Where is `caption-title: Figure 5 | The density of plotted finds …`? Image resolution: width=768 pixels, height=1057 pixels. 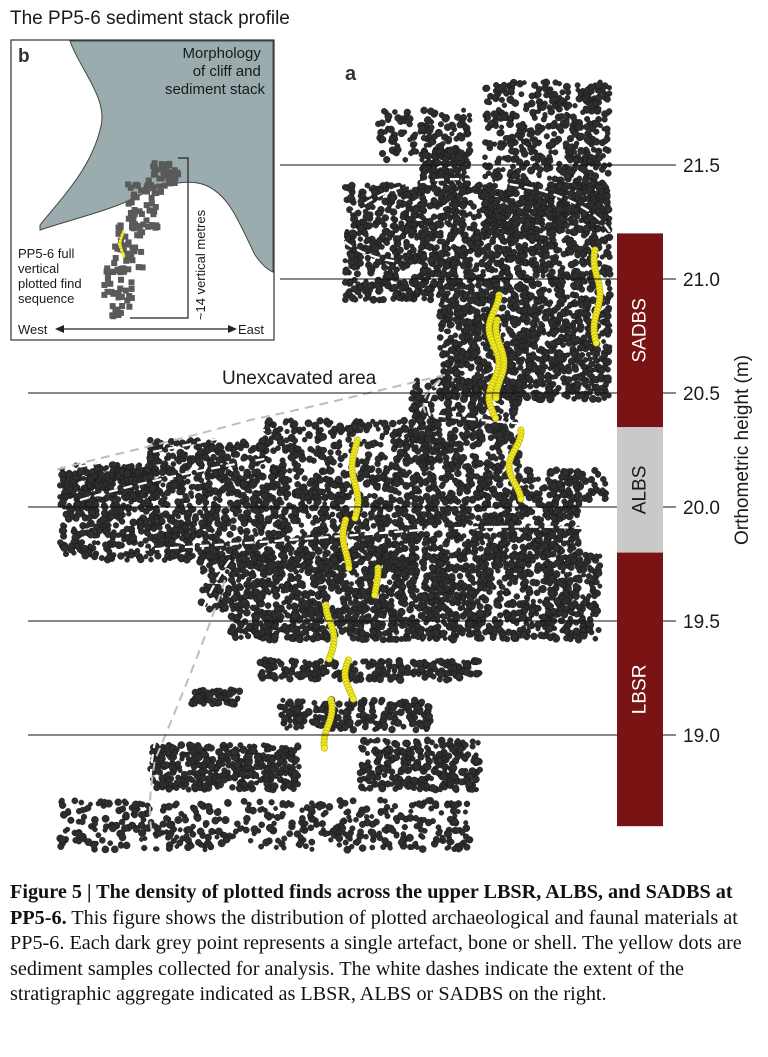 caption-title: Figure 5 | The density of plotted finds … is located at coordinates (371, 905).